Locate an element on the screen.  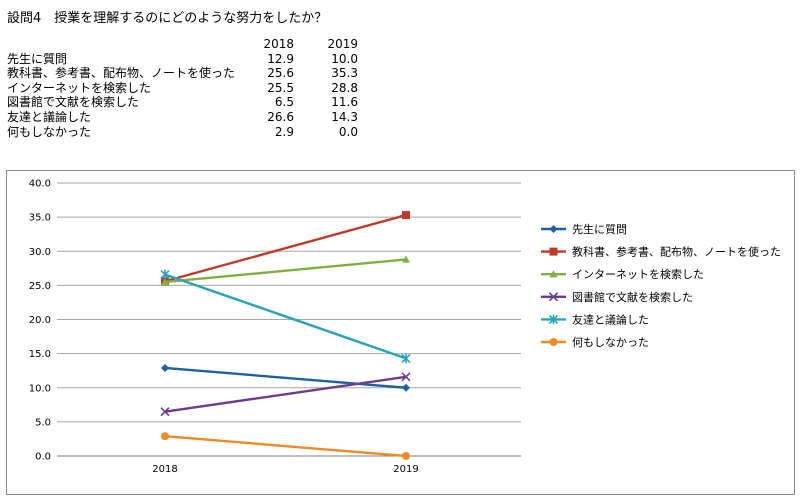
y-tick-label: 40.0 is located at coordinates (40, 184).